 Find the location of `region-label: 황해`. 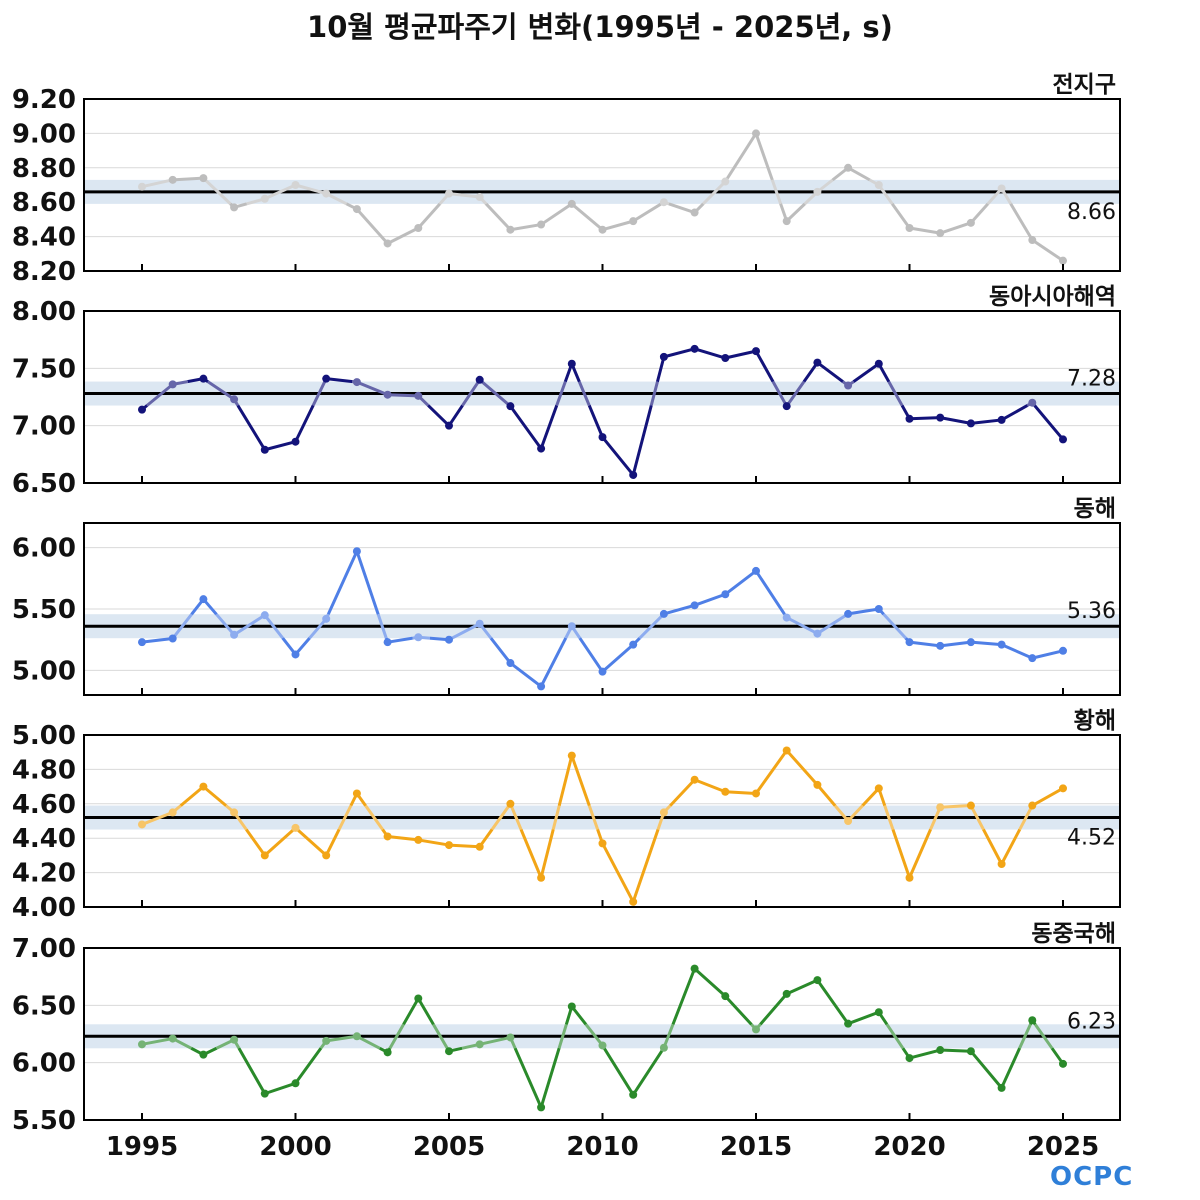

region-label: 황해 is located at coordinates (1095, 721).